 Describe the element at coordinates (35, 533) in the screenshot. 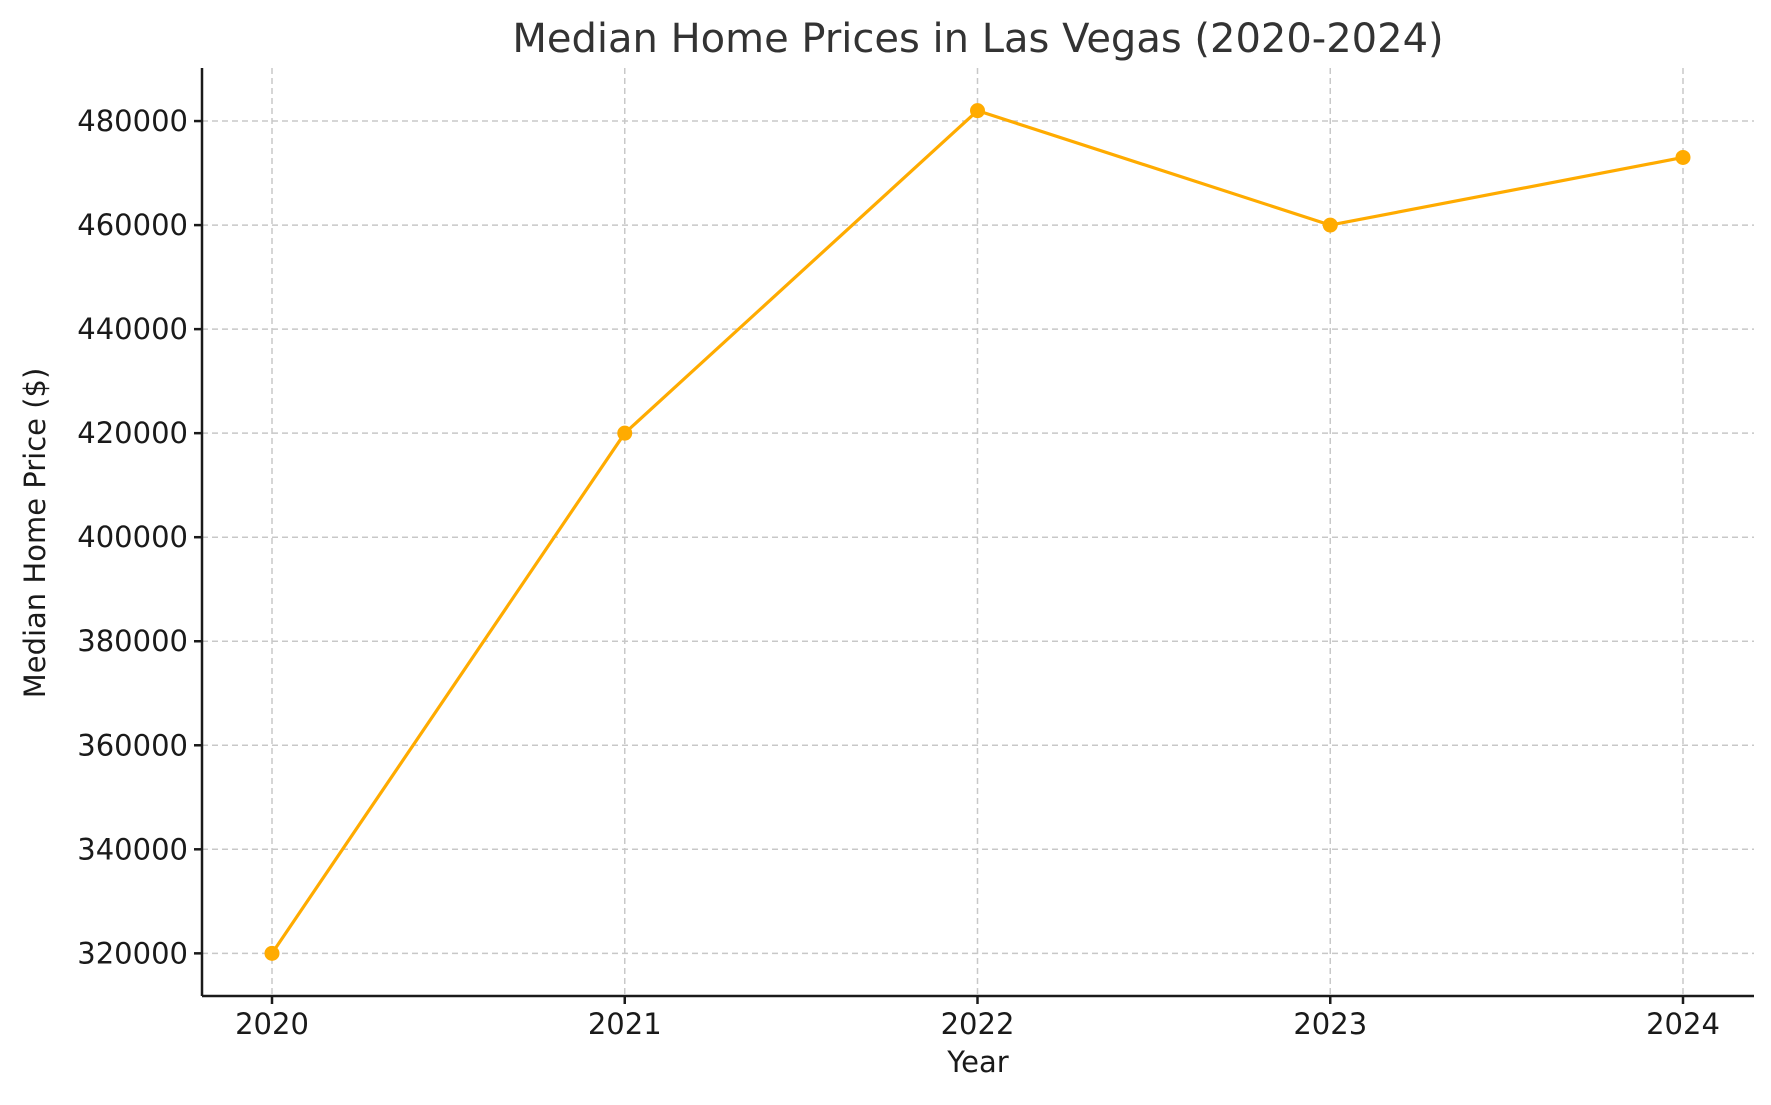

I see `y-axis-label: Median Home Price ($)` at that location.